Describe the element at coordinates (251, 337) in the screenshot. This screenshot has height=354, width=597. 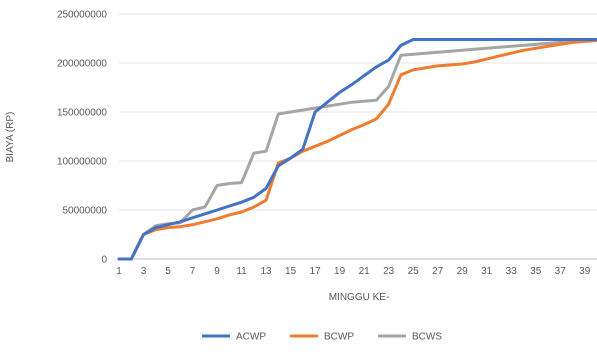
I see `legend-label-acwp: ACWP` at that location.